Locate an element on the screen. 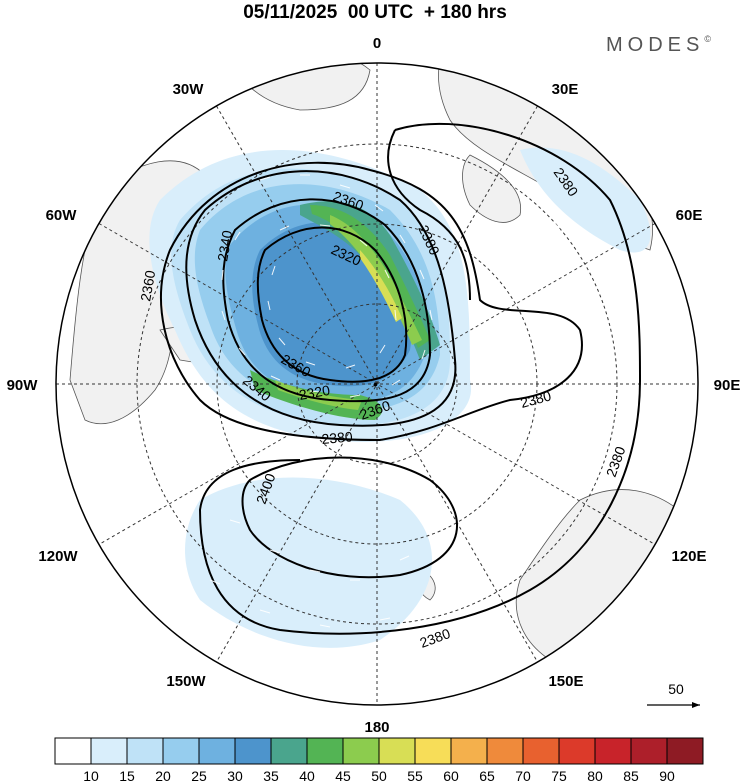  low-center-marker: • is located at coordinates (375, 384).